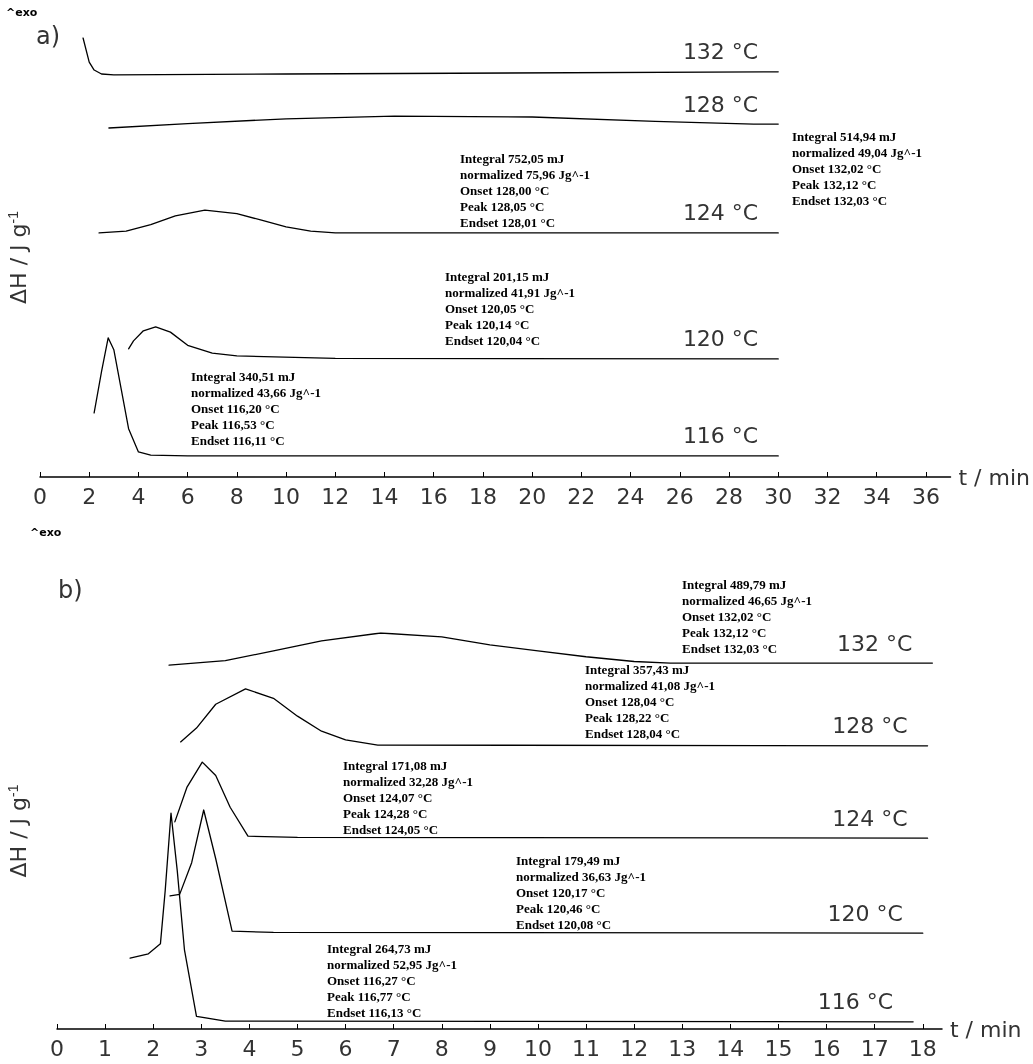 The image size is (1033, 1064). Describe the element at coordinates (729, 496) in the screenshot. I see `x-tick-label: 28` at that location.